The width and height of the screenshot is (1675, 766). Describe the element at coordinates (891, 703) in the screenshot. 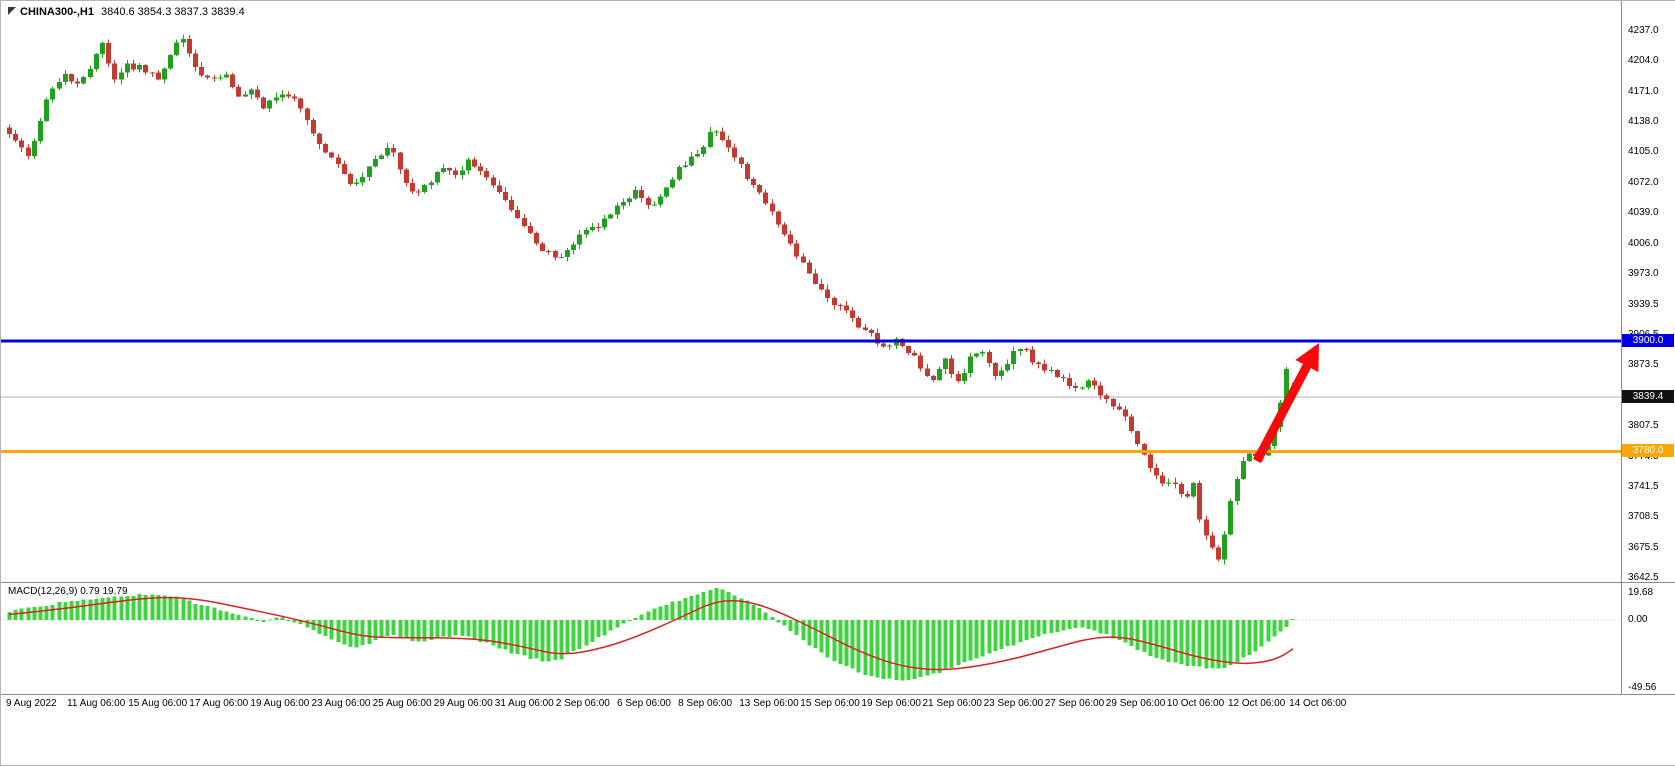

I see `time-tick-label: 19 Sep 06:00` at that location.